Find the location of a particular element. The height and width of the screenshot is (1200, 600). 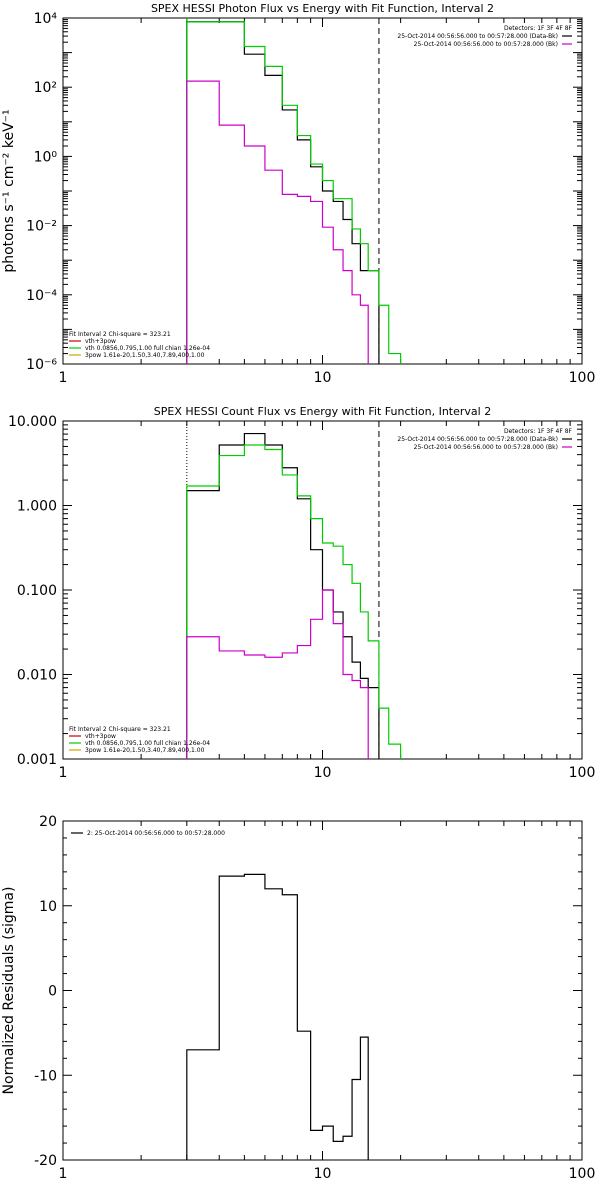

y-tick-label: 0.010 is located at coordinates (37, 676).